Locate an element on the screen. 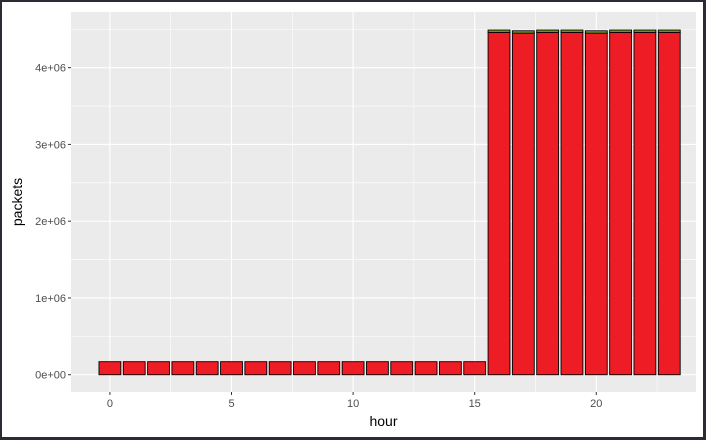 The width and height of the screenshot is (706, 440). y-axis-title: packets is located at coordinates (17, 202).